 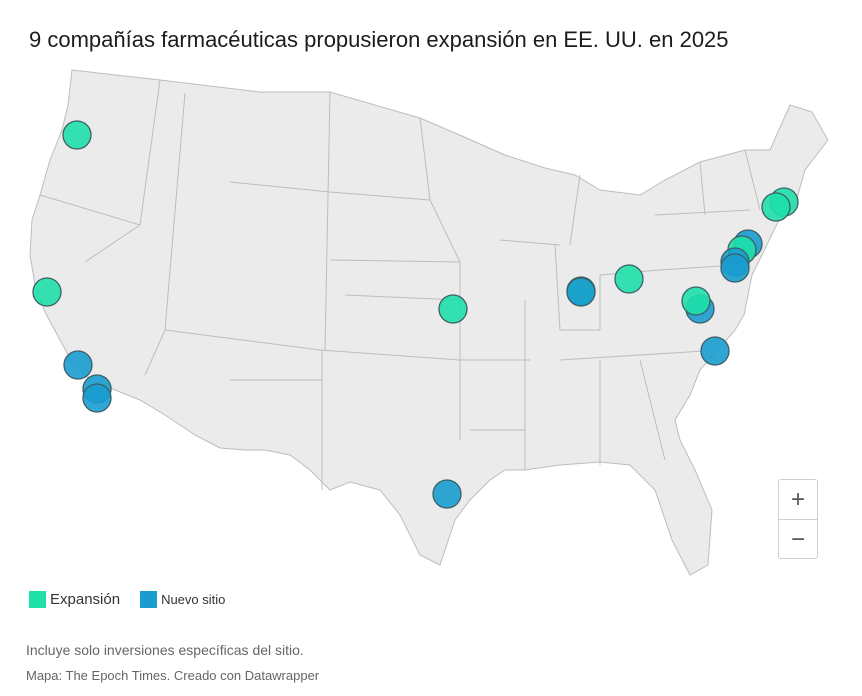 I want to click on legend: Expansión Nuevo sitio, so click(x=137, y=599).